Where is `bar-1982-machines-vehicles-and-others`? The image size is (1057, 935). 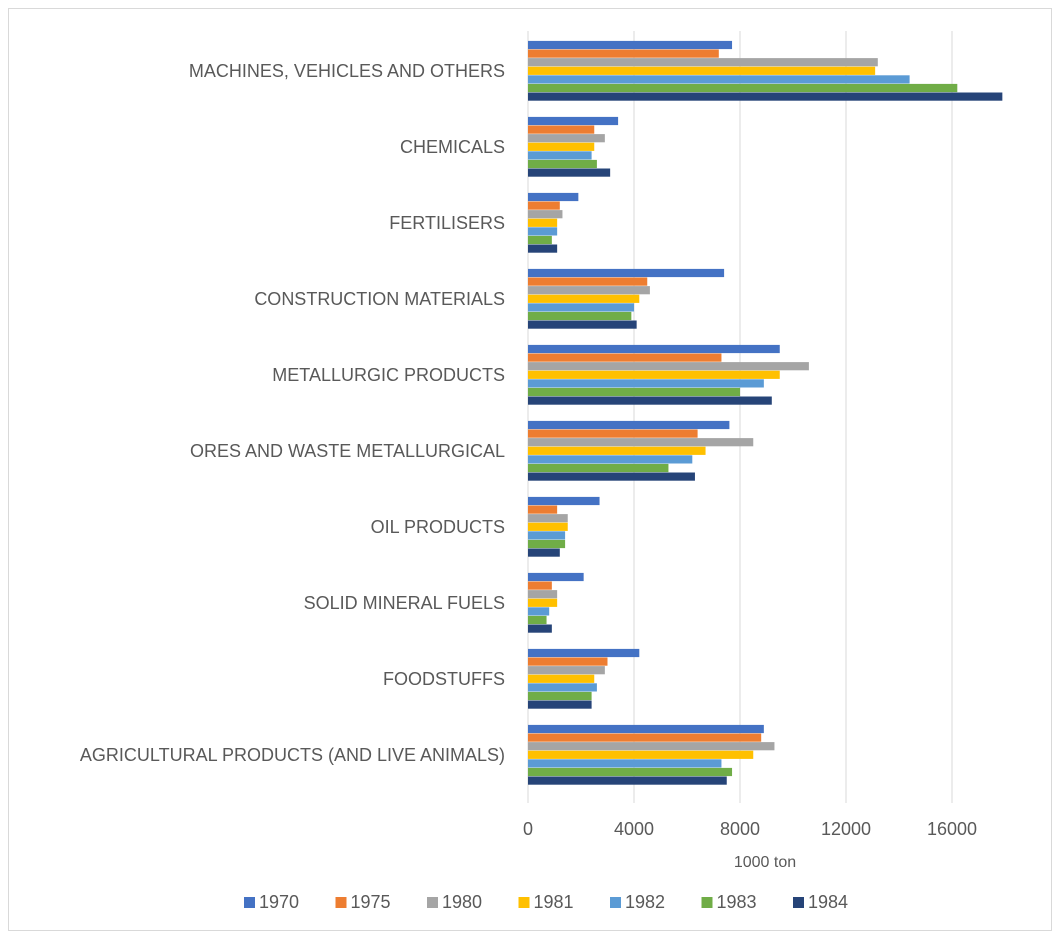
bar-1982-machines-vehicles-and-others is located at coordinates (719, 79).